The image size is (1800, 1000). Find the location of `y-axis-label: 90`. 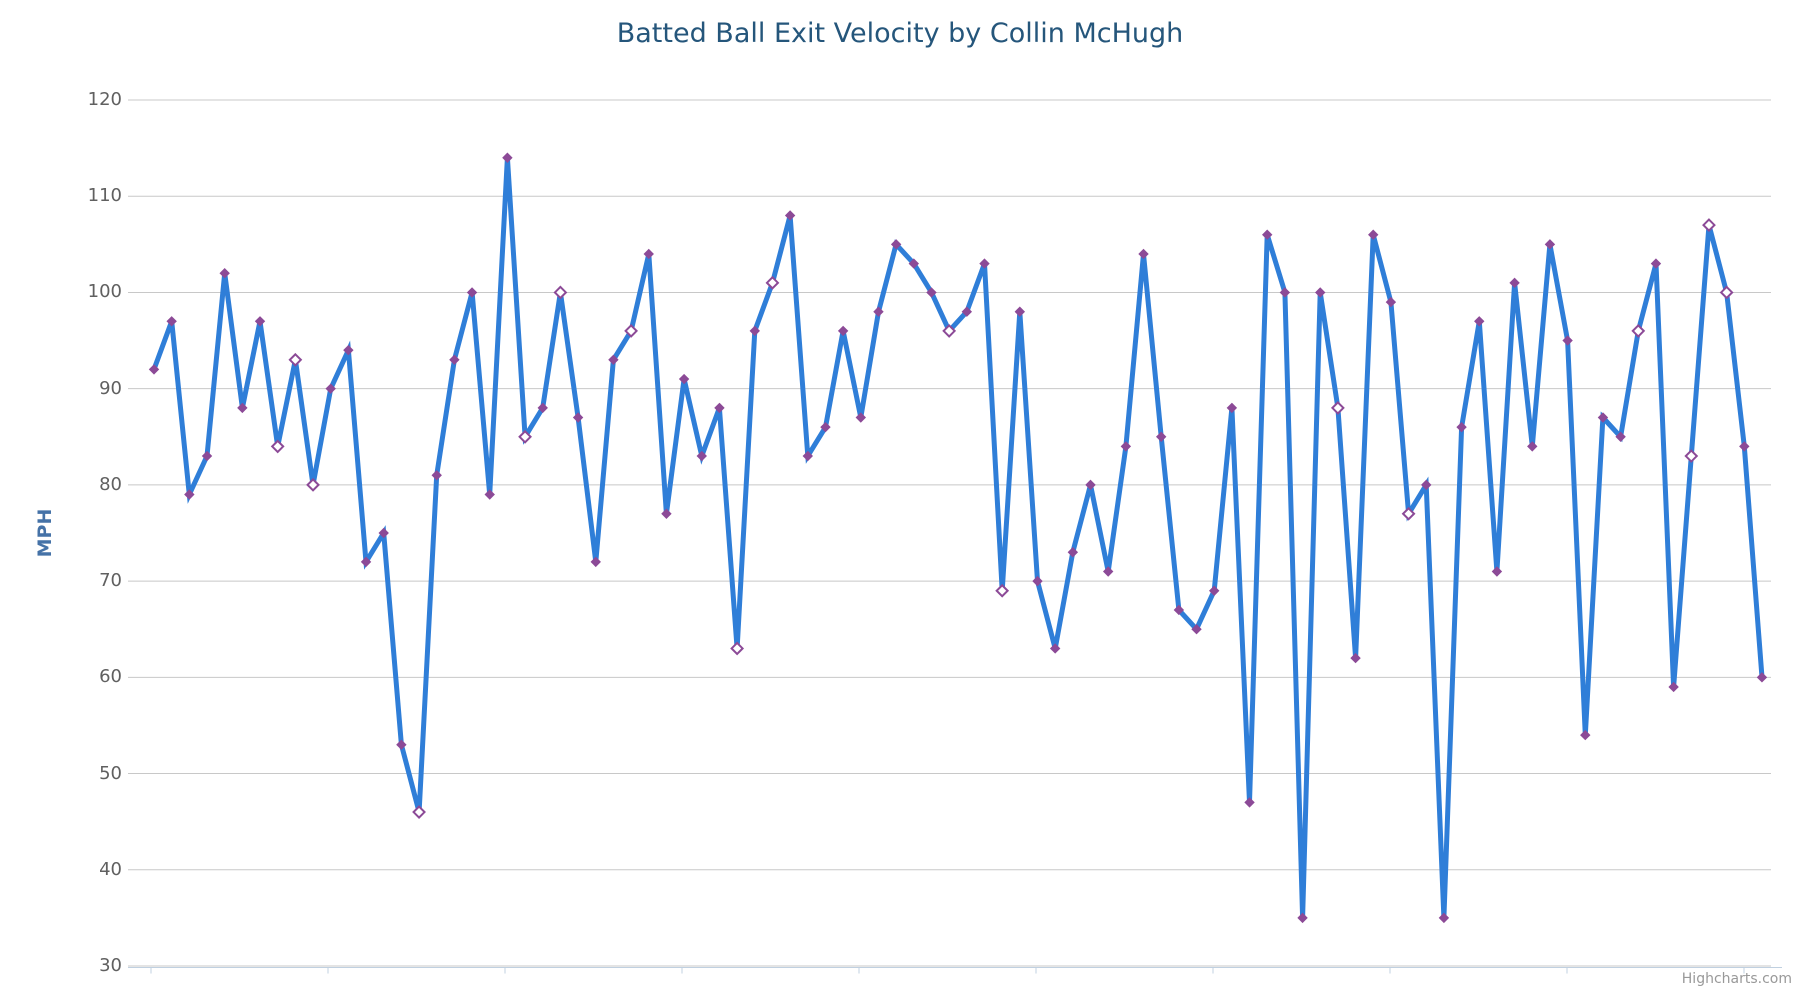

y-axis-label: 90 is located at coordinates (110, 388).